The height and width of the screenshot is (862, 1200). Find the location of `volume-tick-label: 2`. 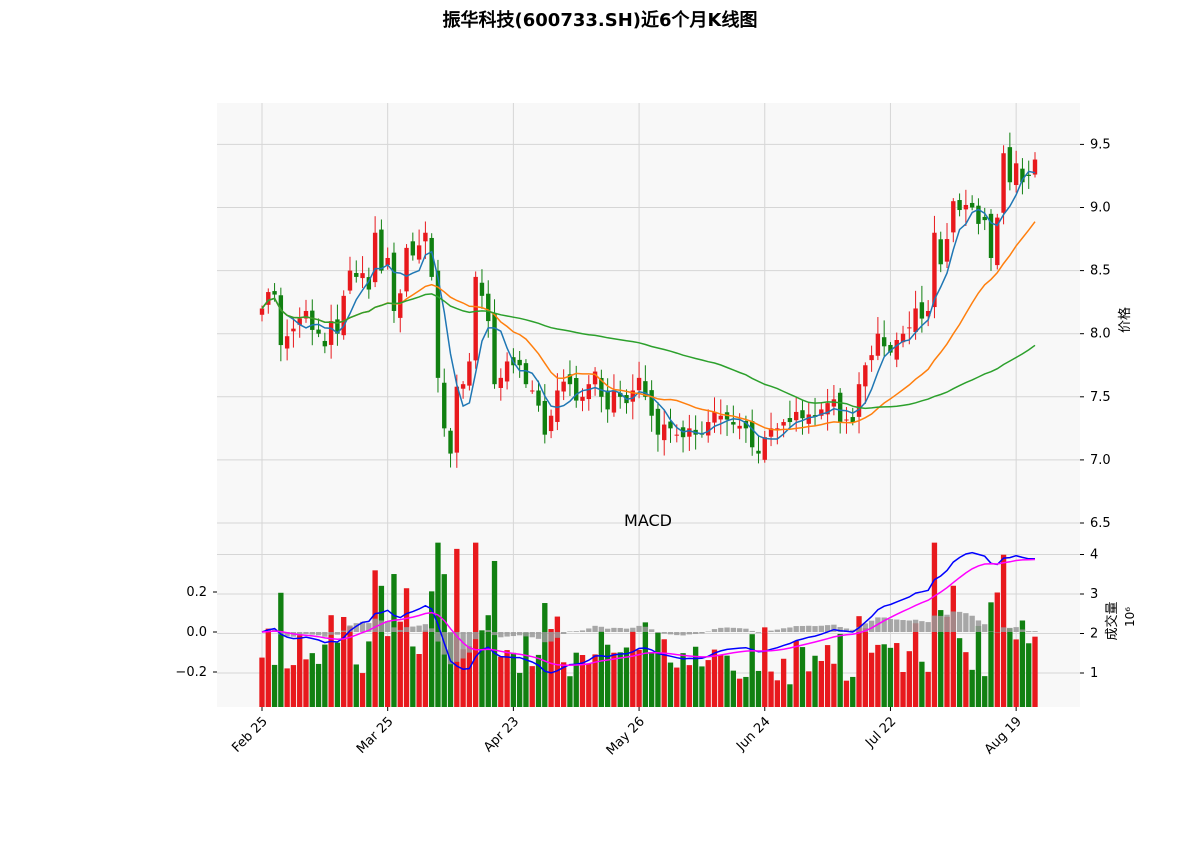

volume-tick-label: 2 is located at coordinates (1094, 634).